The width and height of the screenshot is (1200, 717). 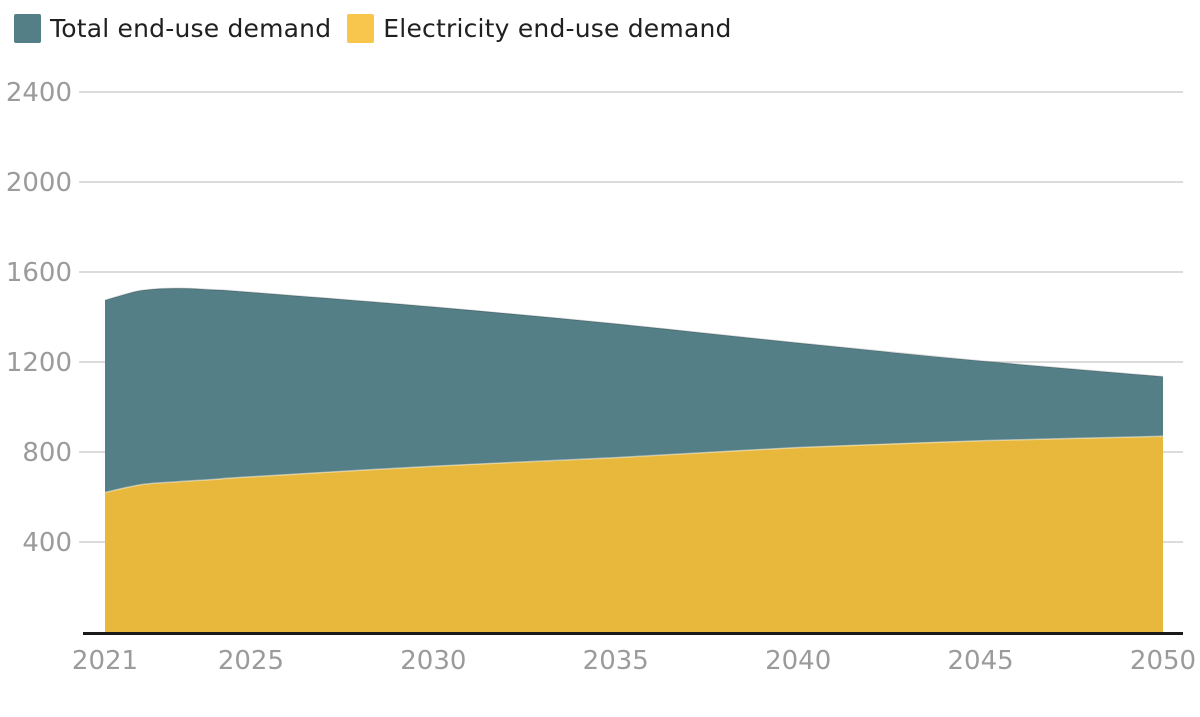 I want to click on legend-swatch-total-icon, so click(x=27, y=28).